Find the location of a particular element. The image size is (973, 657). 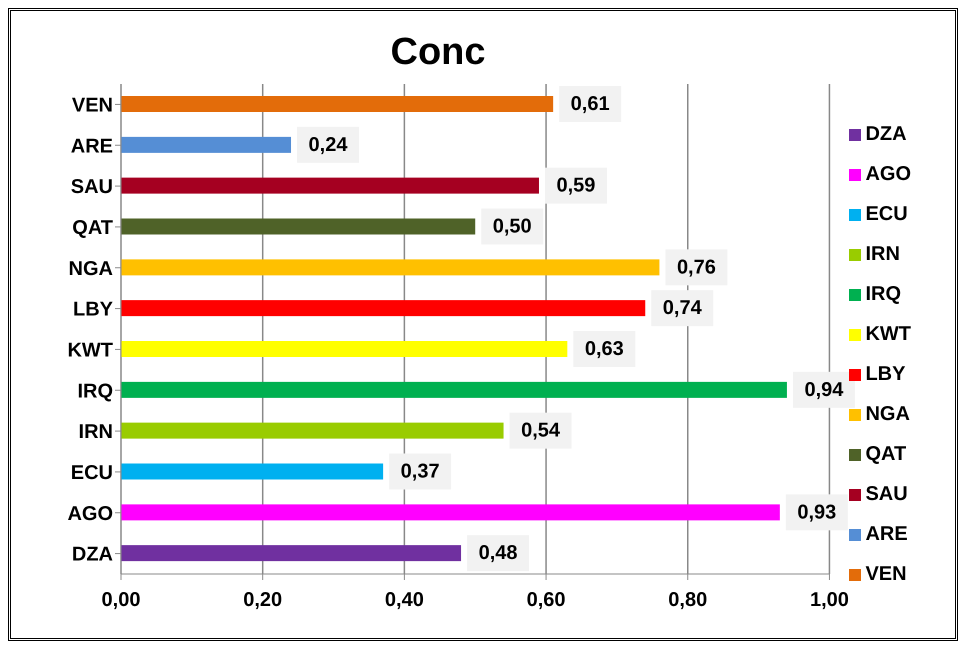

data-label: 0,48 is located at coordinates (498, 553).